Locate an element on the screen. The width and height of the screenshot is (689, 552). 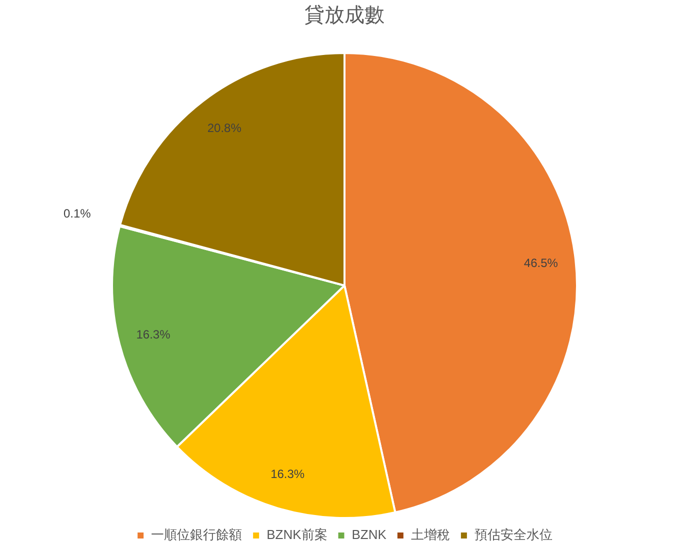
legend-label: 土增稅 is located at coordinates (430, 534).